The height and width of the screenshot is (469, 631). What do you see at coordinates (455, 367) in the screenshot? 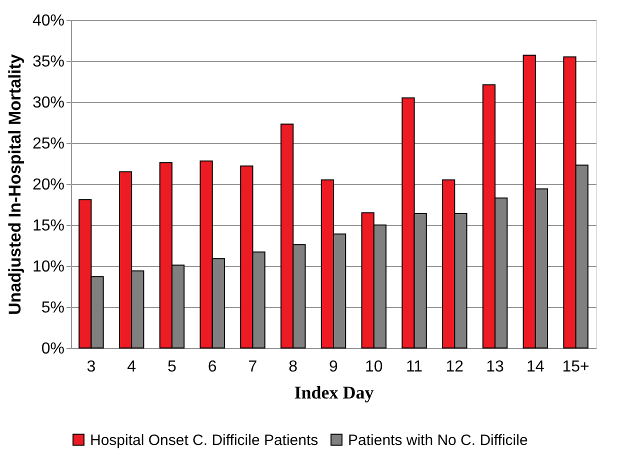
I see `x-tick-label: 12` at bounding box center [455, 367].